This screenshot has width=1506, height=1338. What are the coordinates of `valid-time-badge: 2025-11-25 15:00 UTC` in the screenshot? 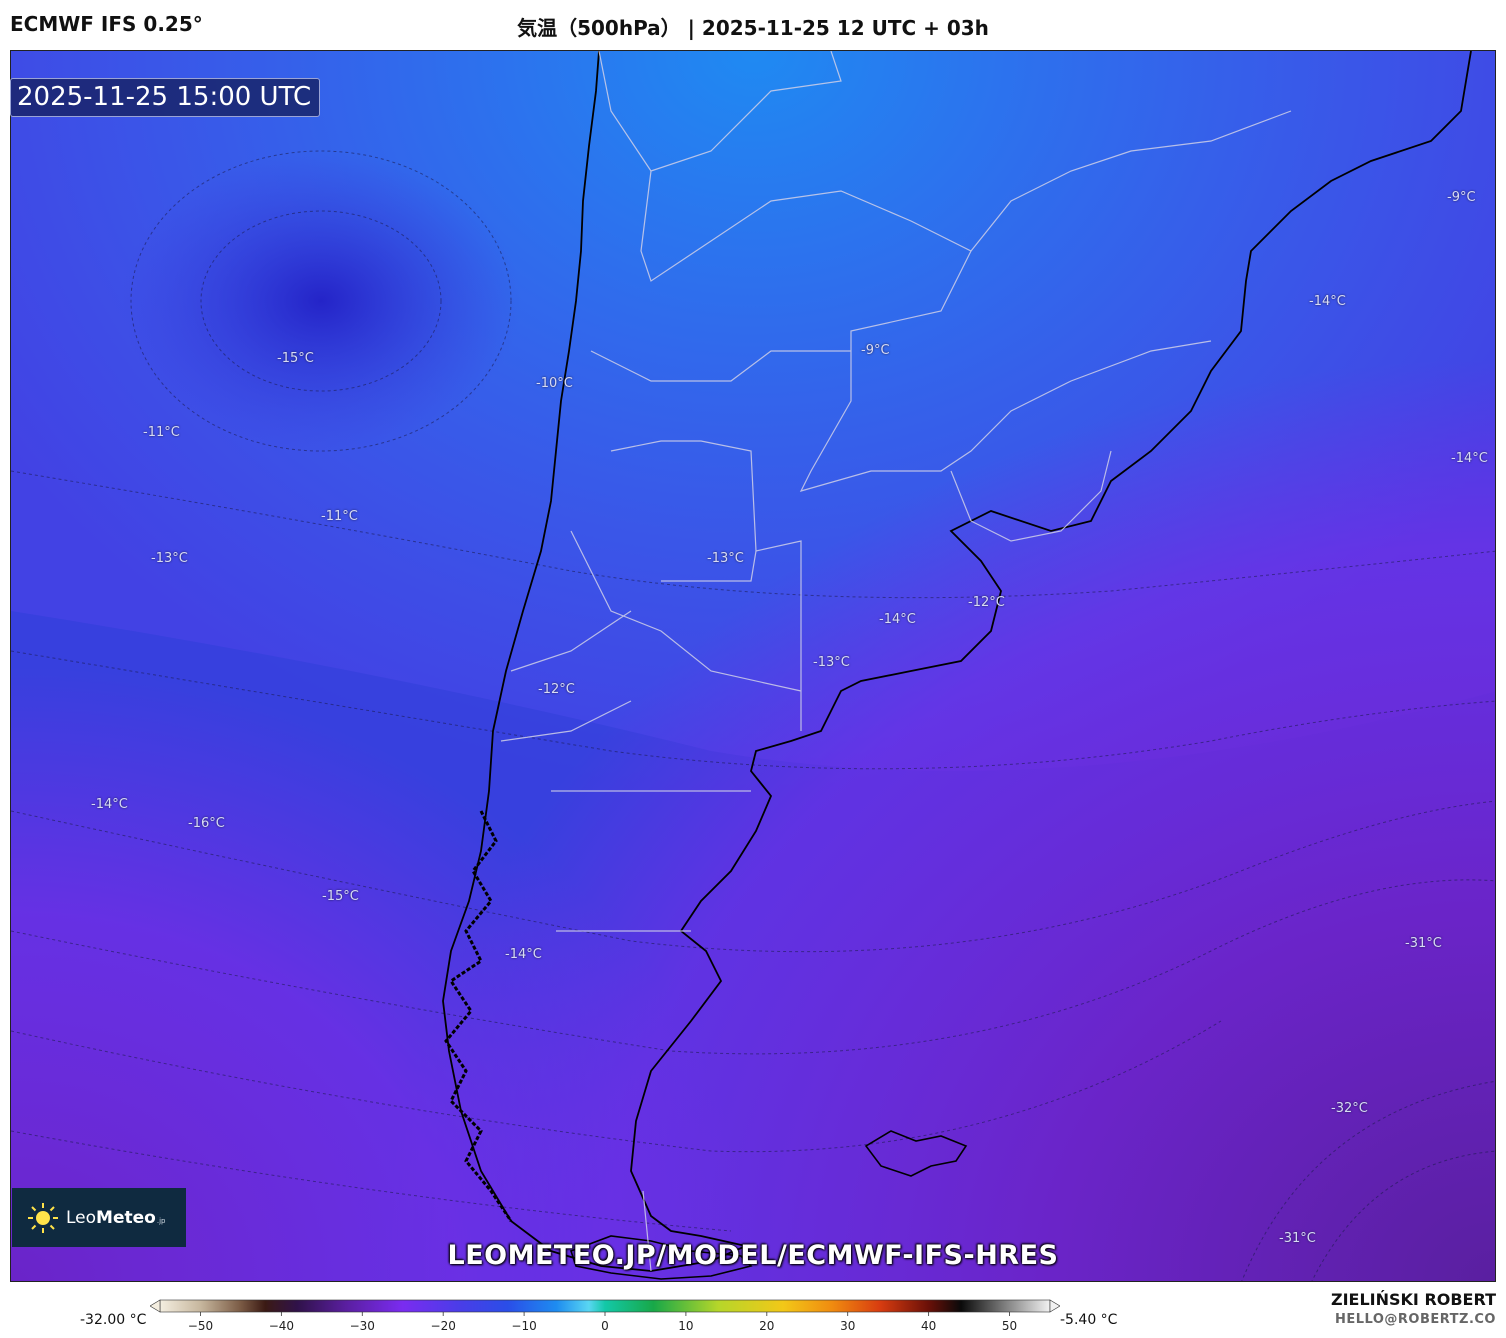 It's located at (165, 97).